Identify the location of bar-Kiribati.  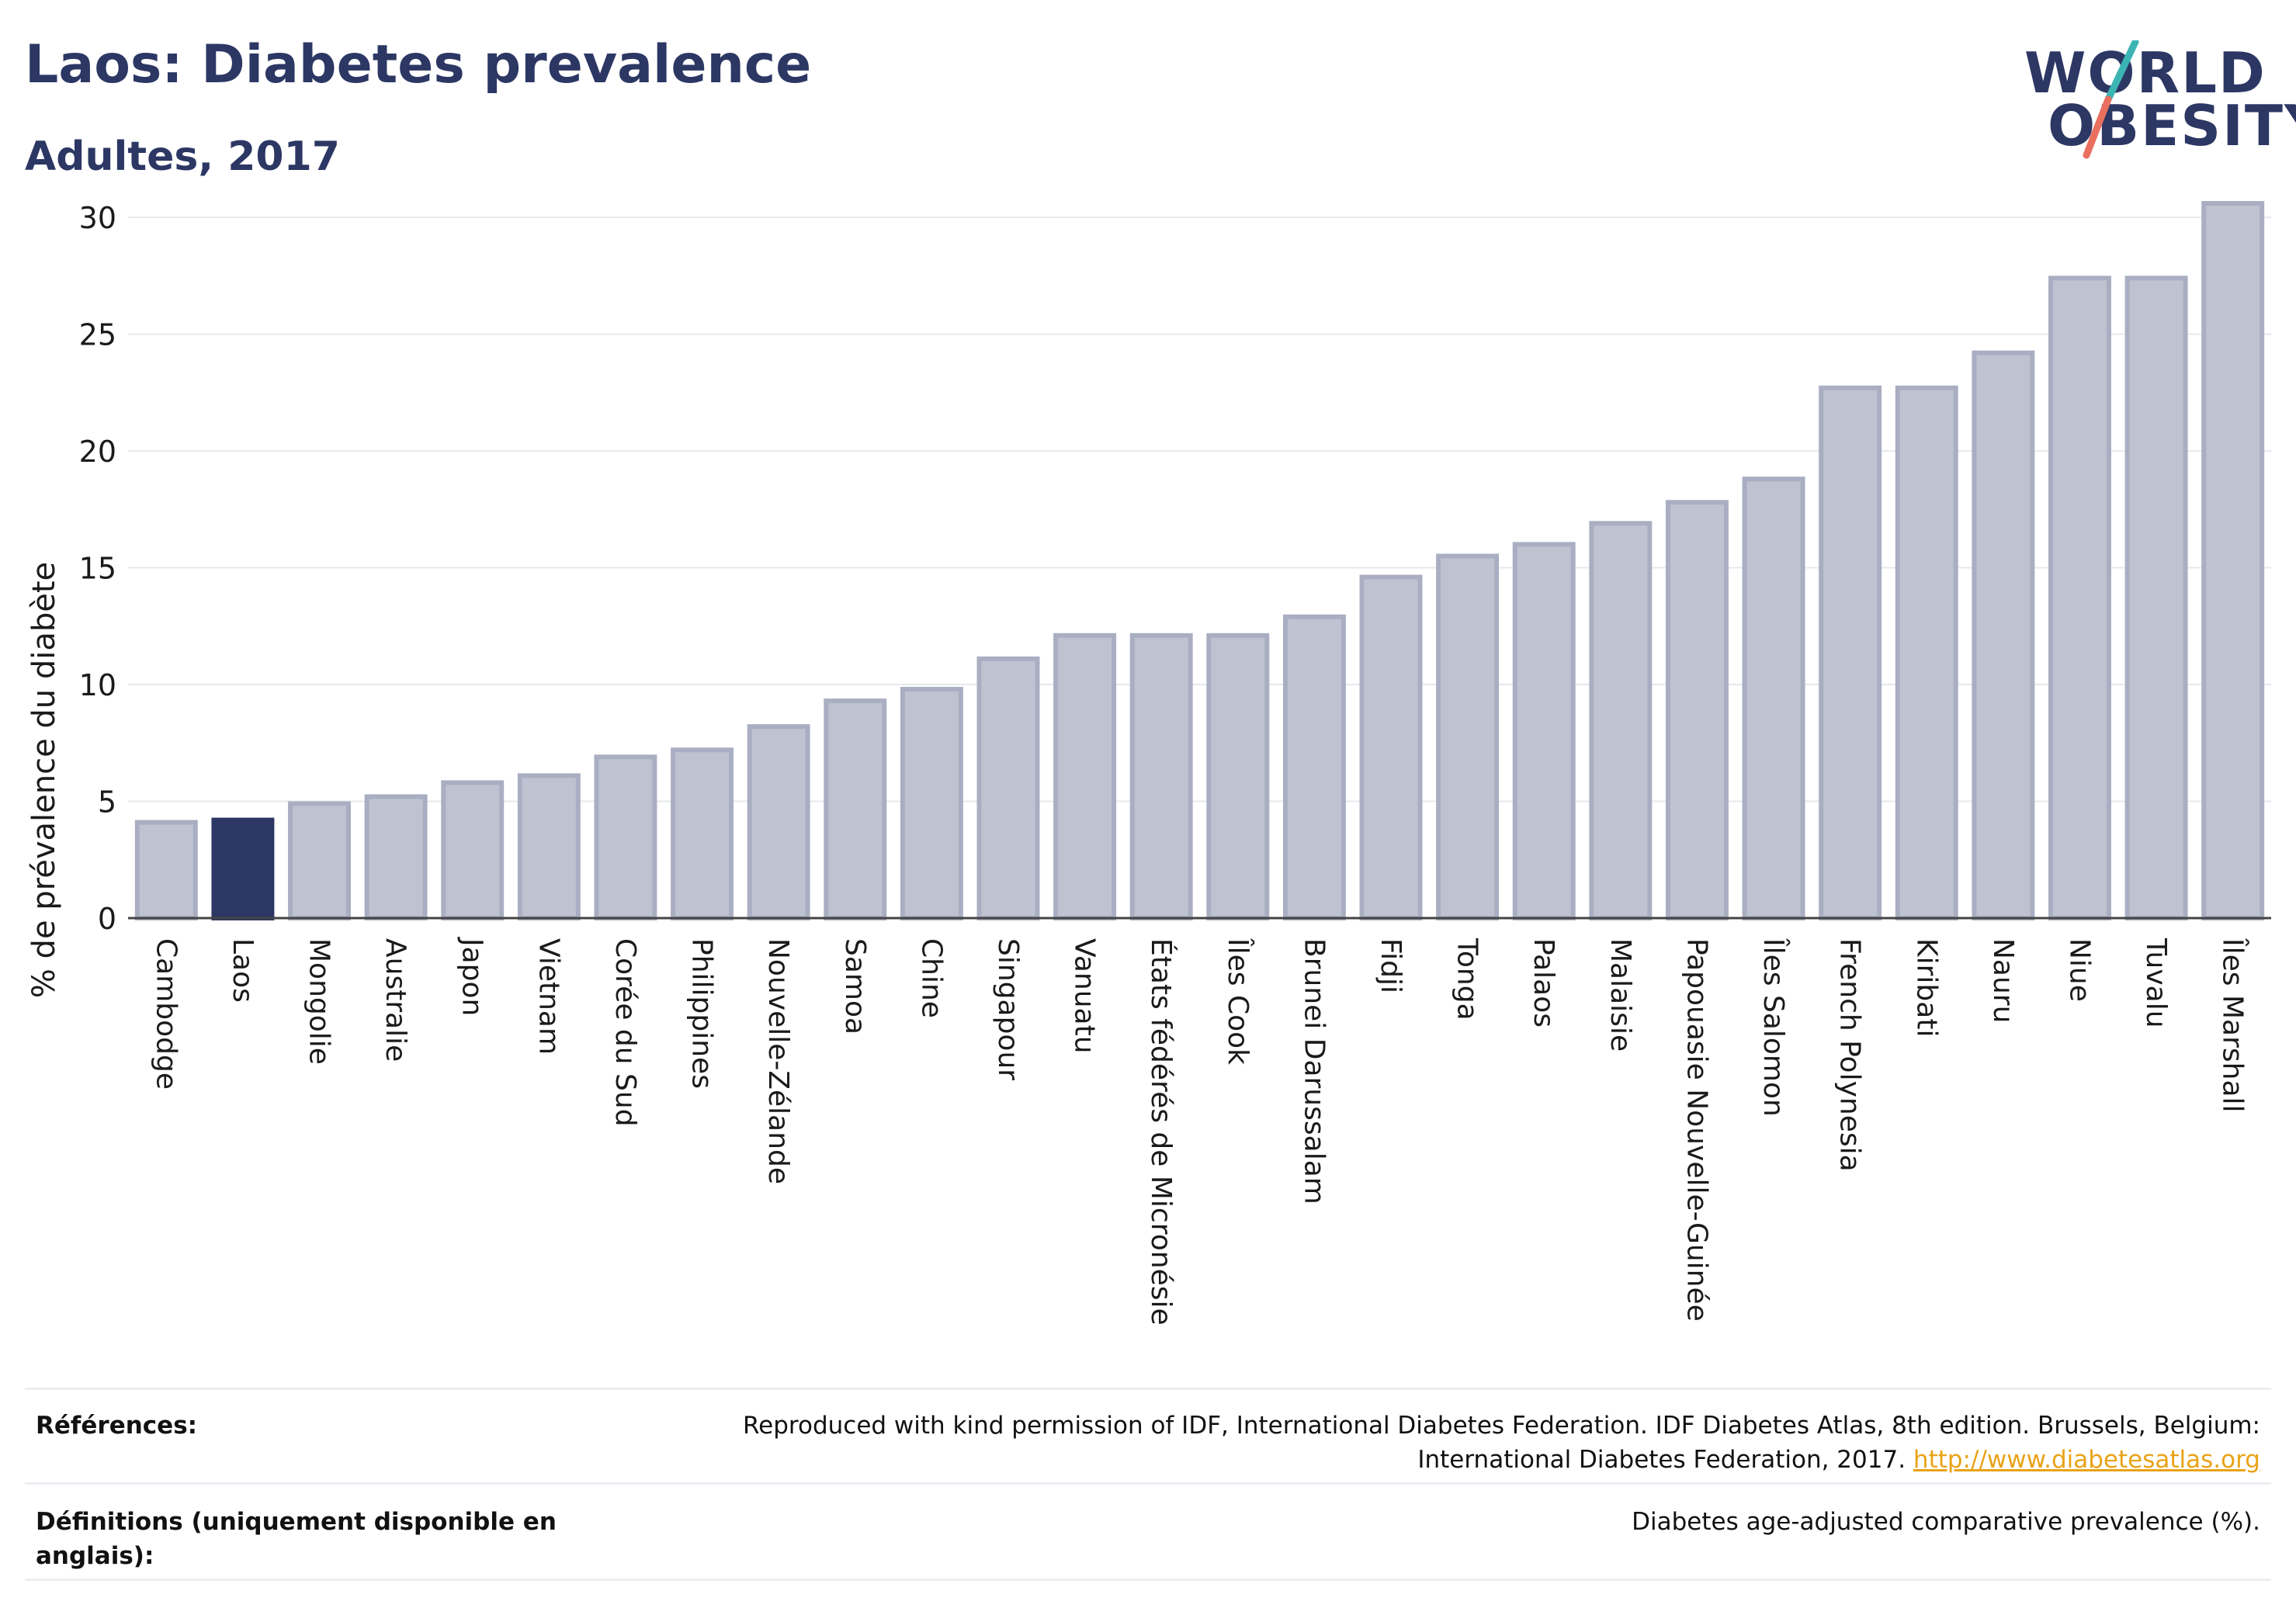
(1927, 652).